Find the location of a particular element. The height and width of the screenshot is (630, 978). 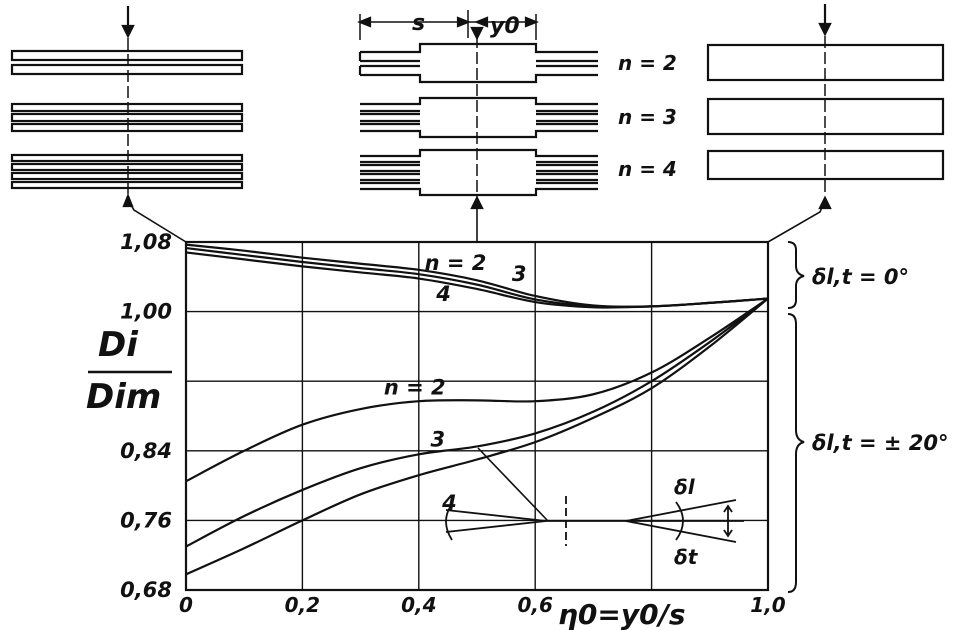

y-tick-label: 0,84 is located at coordinates (146, 451).